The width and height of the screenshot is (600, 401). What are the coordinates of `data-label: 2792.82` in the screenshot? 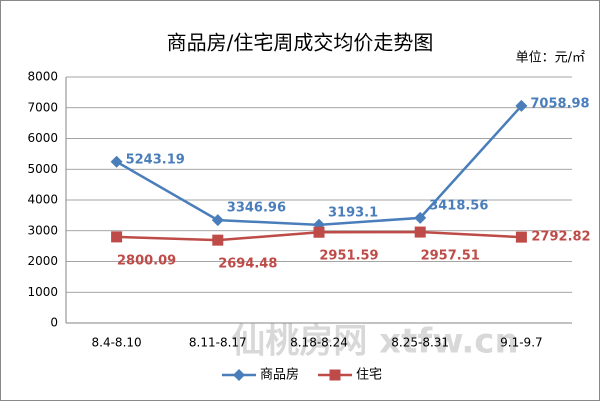 It's located at (560, 237).